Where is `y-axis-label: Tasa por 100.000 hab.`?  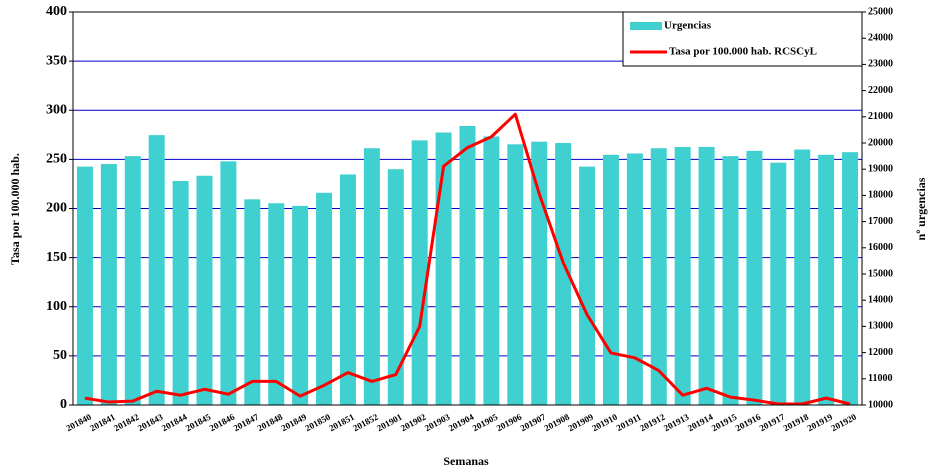
y-axis-label: Tasa por 100.000 hab. is located at coordinates (15, 209).